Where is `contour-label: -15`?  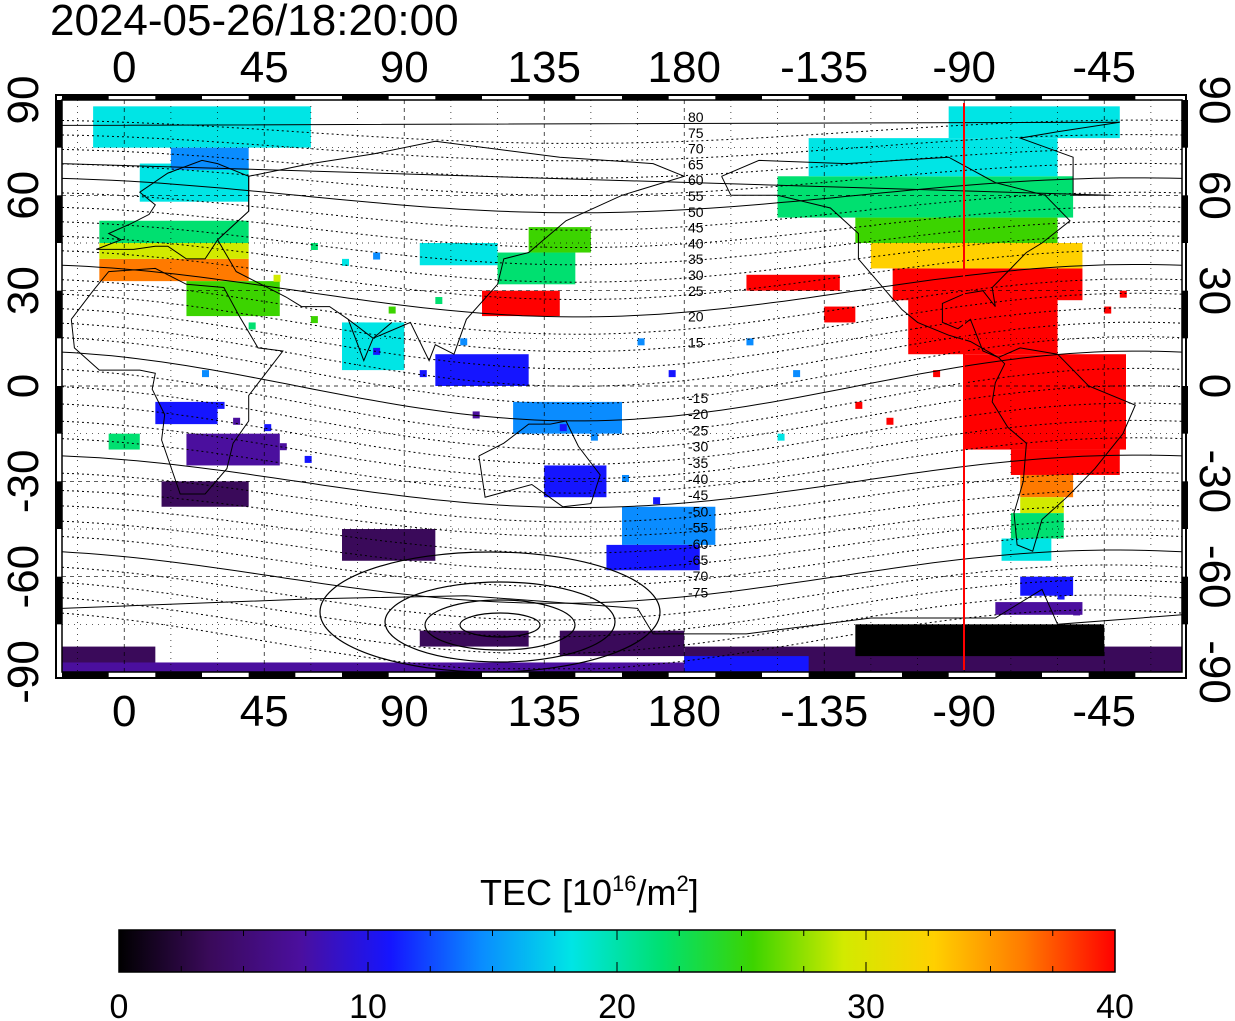 contour-label: -15 is located at coordinates (698, 398).